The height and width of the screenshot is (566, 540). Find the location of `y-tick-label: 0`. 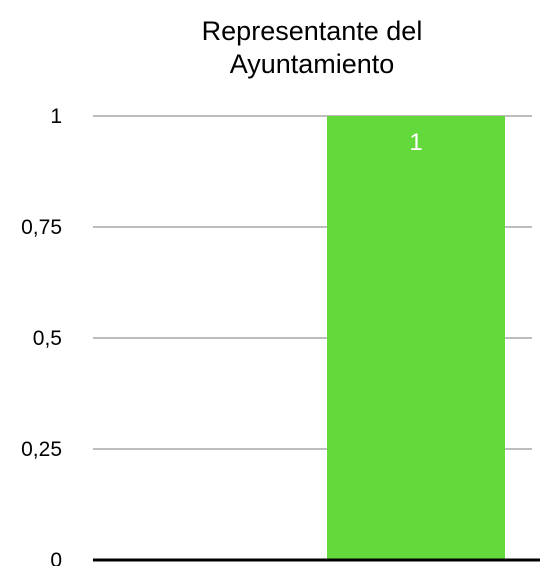

y-tick-label: 0 is located at coordinates (56, 557).